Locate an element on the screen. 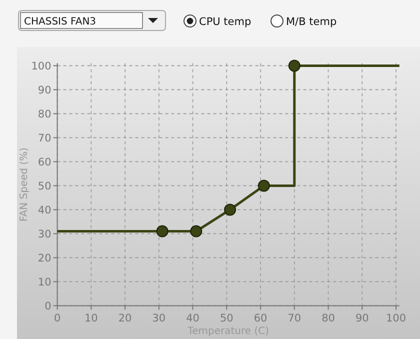 Image resolution: width=420 pixels, height=339 pixels. x-tick-label: 60 is located at coordinates (261, 318).